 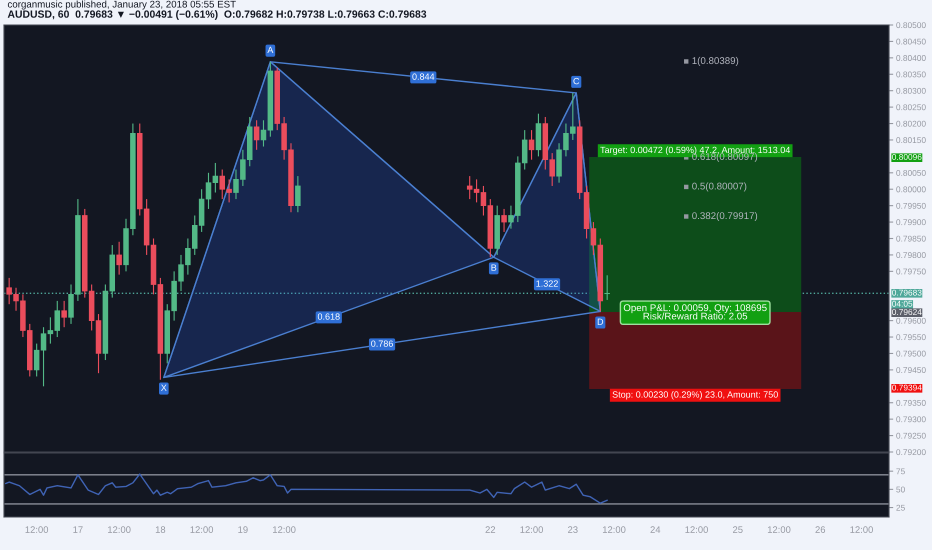 What do you see at coordinates (911, 255) in the screenshot?
I see `y-tick-label: 0.79800` at bounding box center [911, 255].